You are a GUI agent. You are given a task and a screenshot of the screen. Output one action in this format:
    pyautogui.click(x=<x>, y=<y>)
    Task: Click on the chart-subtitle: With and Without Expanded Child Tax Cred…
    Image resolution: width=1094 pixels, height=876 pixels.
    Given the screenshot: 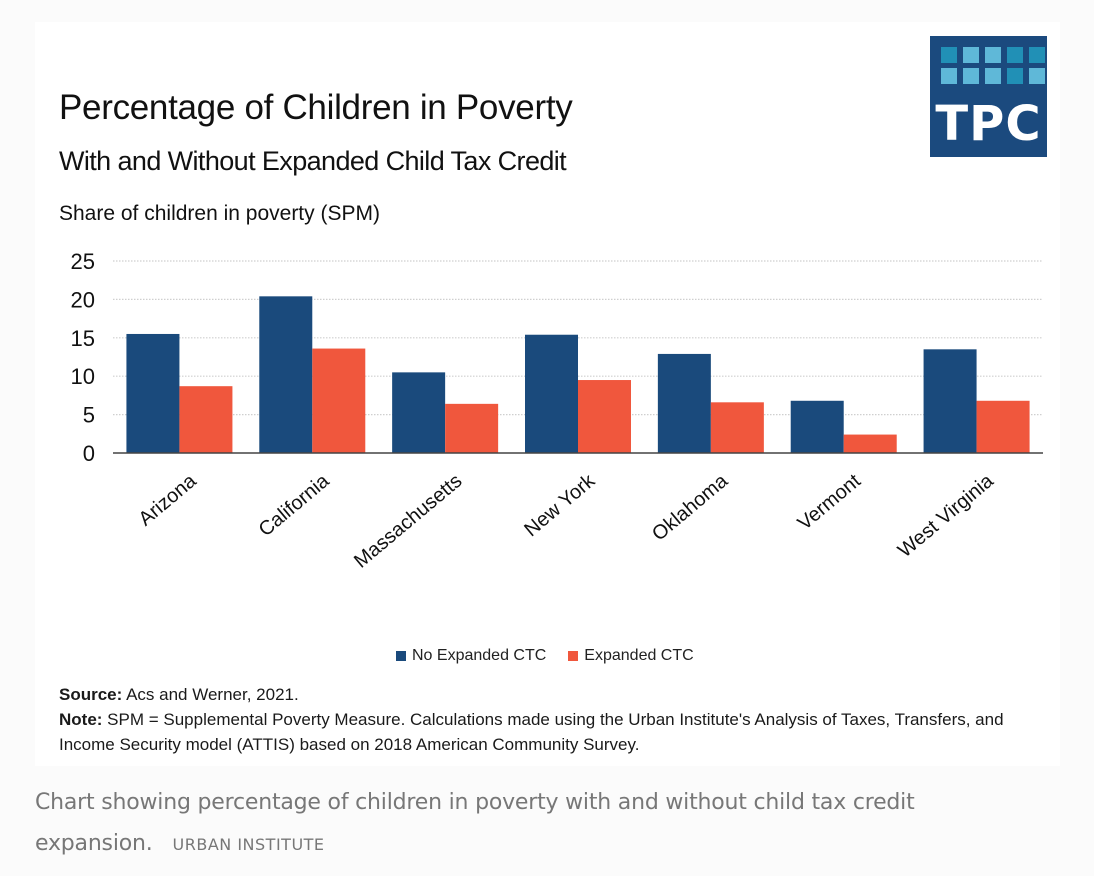 What is the action you would take?
    pyautogui.click(x=313, y=161)
    